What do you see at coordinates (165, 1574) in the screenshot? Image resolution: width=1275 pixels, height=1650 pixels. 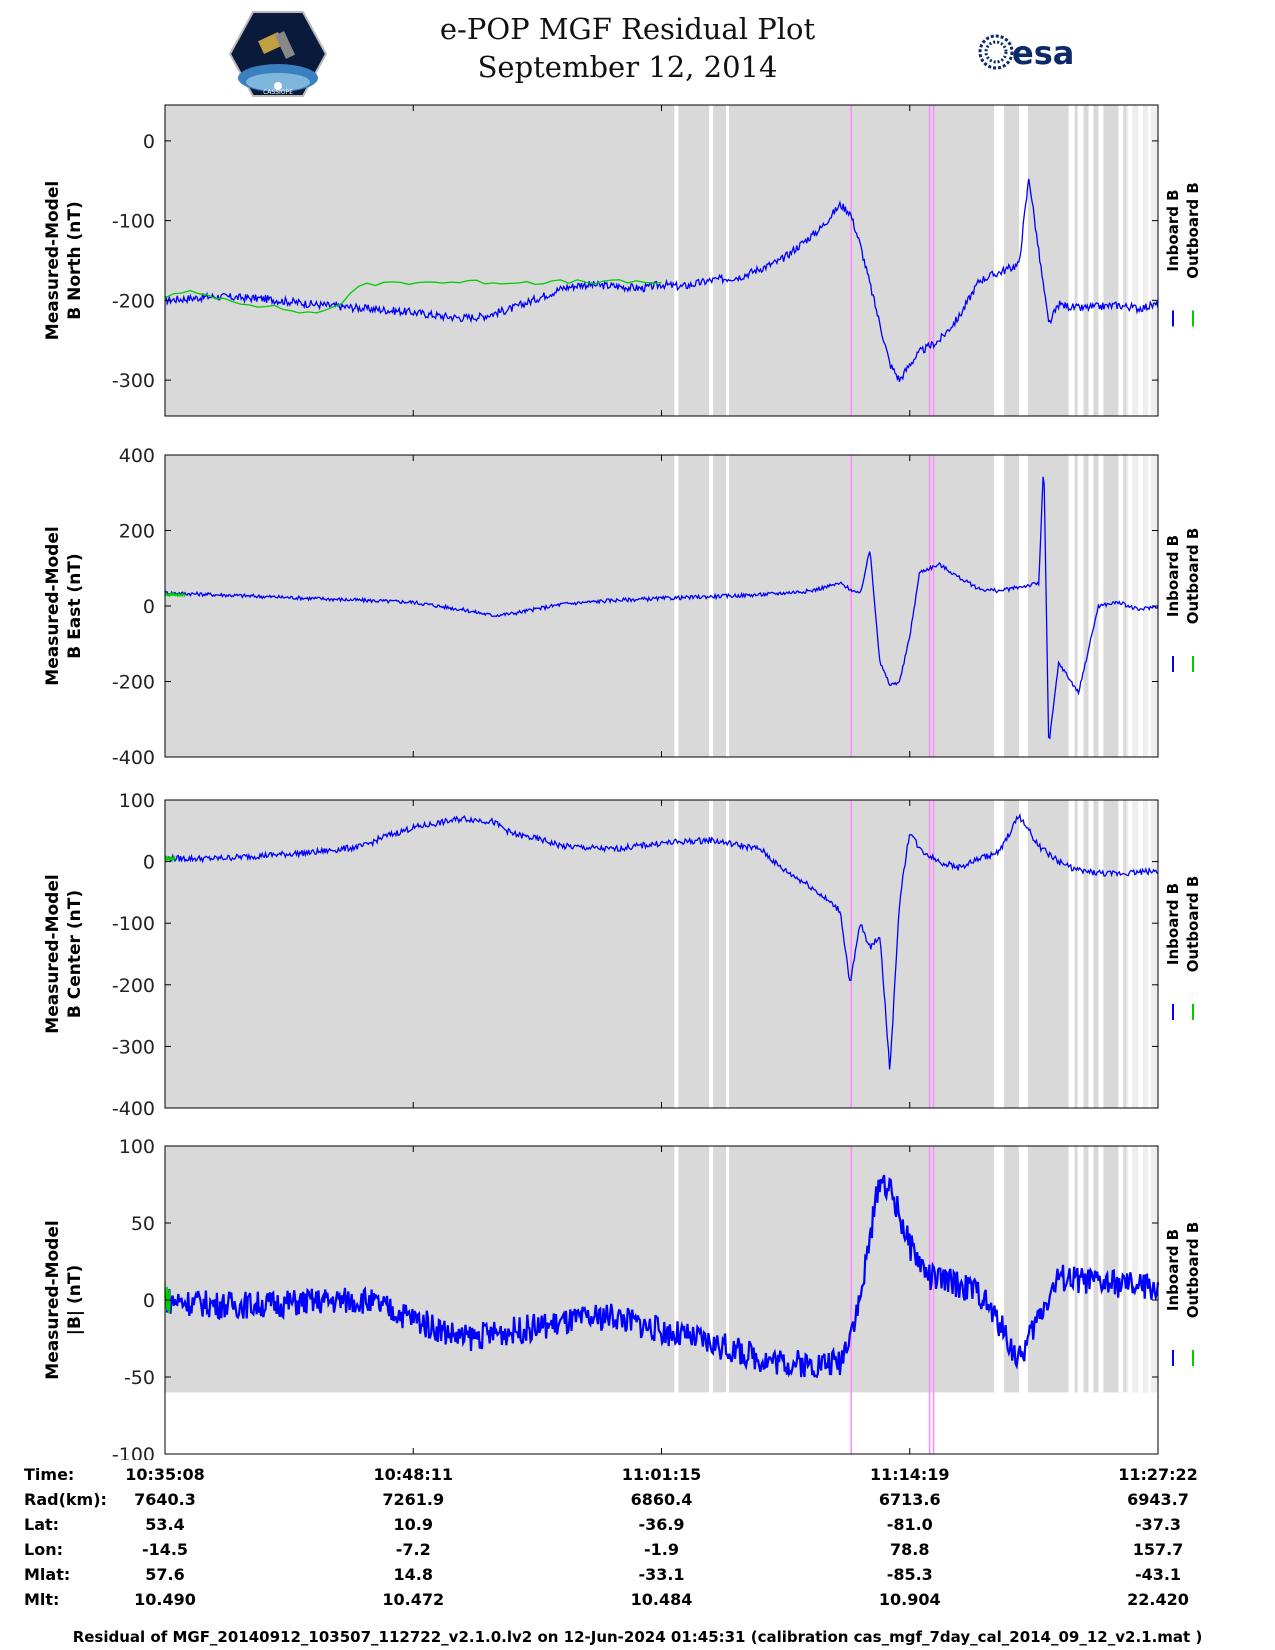 I see `info-value: 57.6` at bounding box center [165, 1574].